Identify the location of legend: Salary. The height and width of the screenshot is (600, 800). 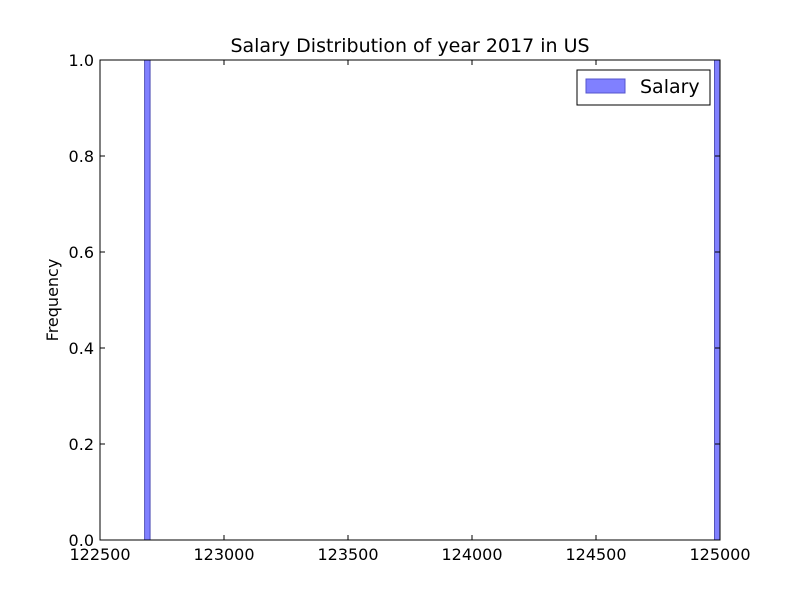
(643, 87).